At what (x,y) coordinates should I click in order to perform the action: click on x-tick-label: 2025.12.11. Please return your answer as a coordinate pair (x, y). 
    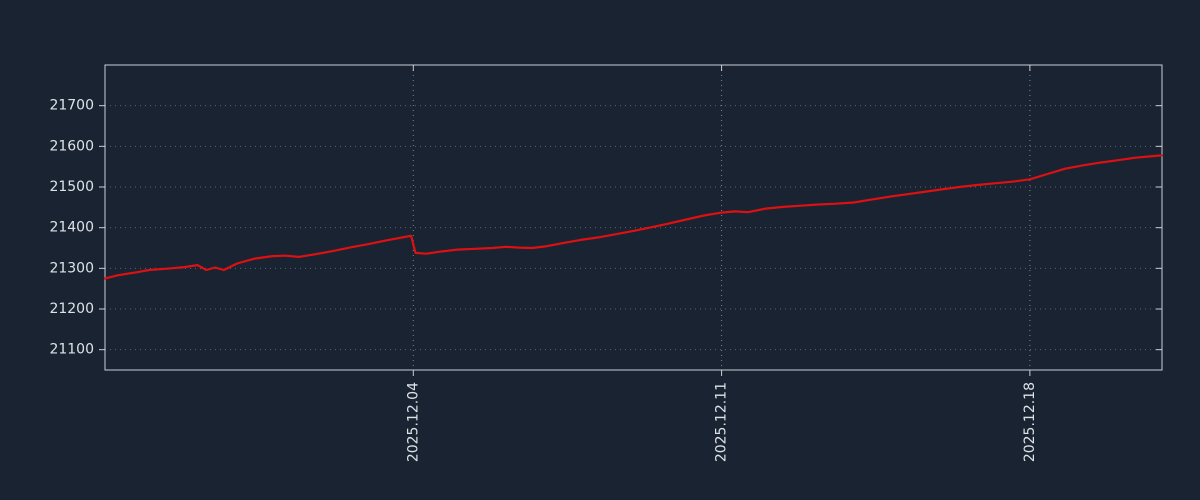
    Looking at the image, I should click on (722, 422).